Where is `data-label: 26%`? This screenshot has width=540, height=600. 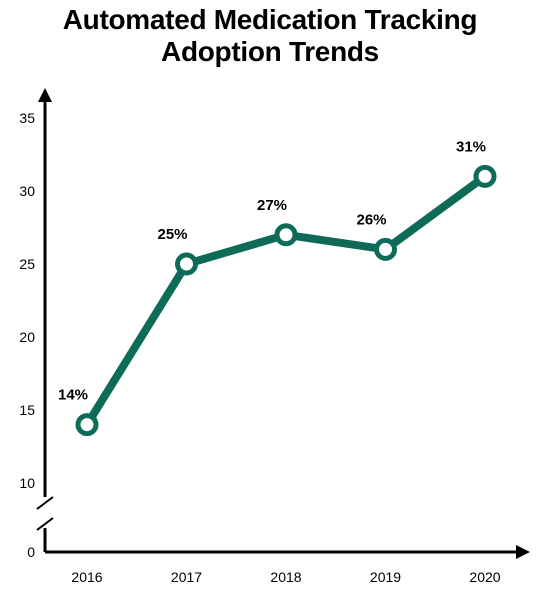 data-label: 26% is located at coordinates (371, 219).